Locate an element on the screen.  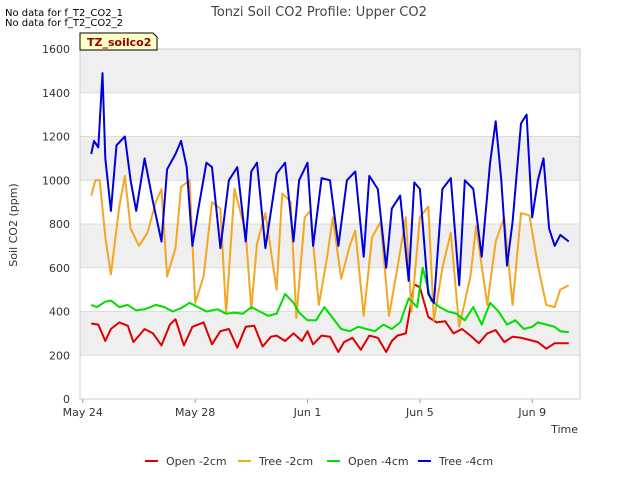
y-tick-label: 0 is located at coordinates (66, 399).